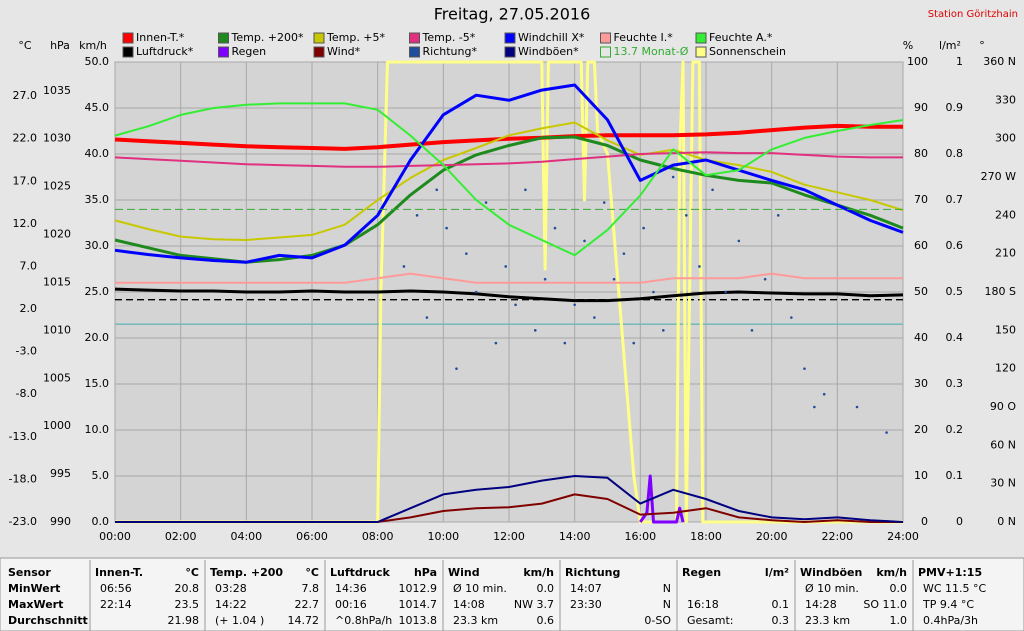 This screenshot has width=1024, height=631. I want to click on section-title: Windböen, so click(831, 572).